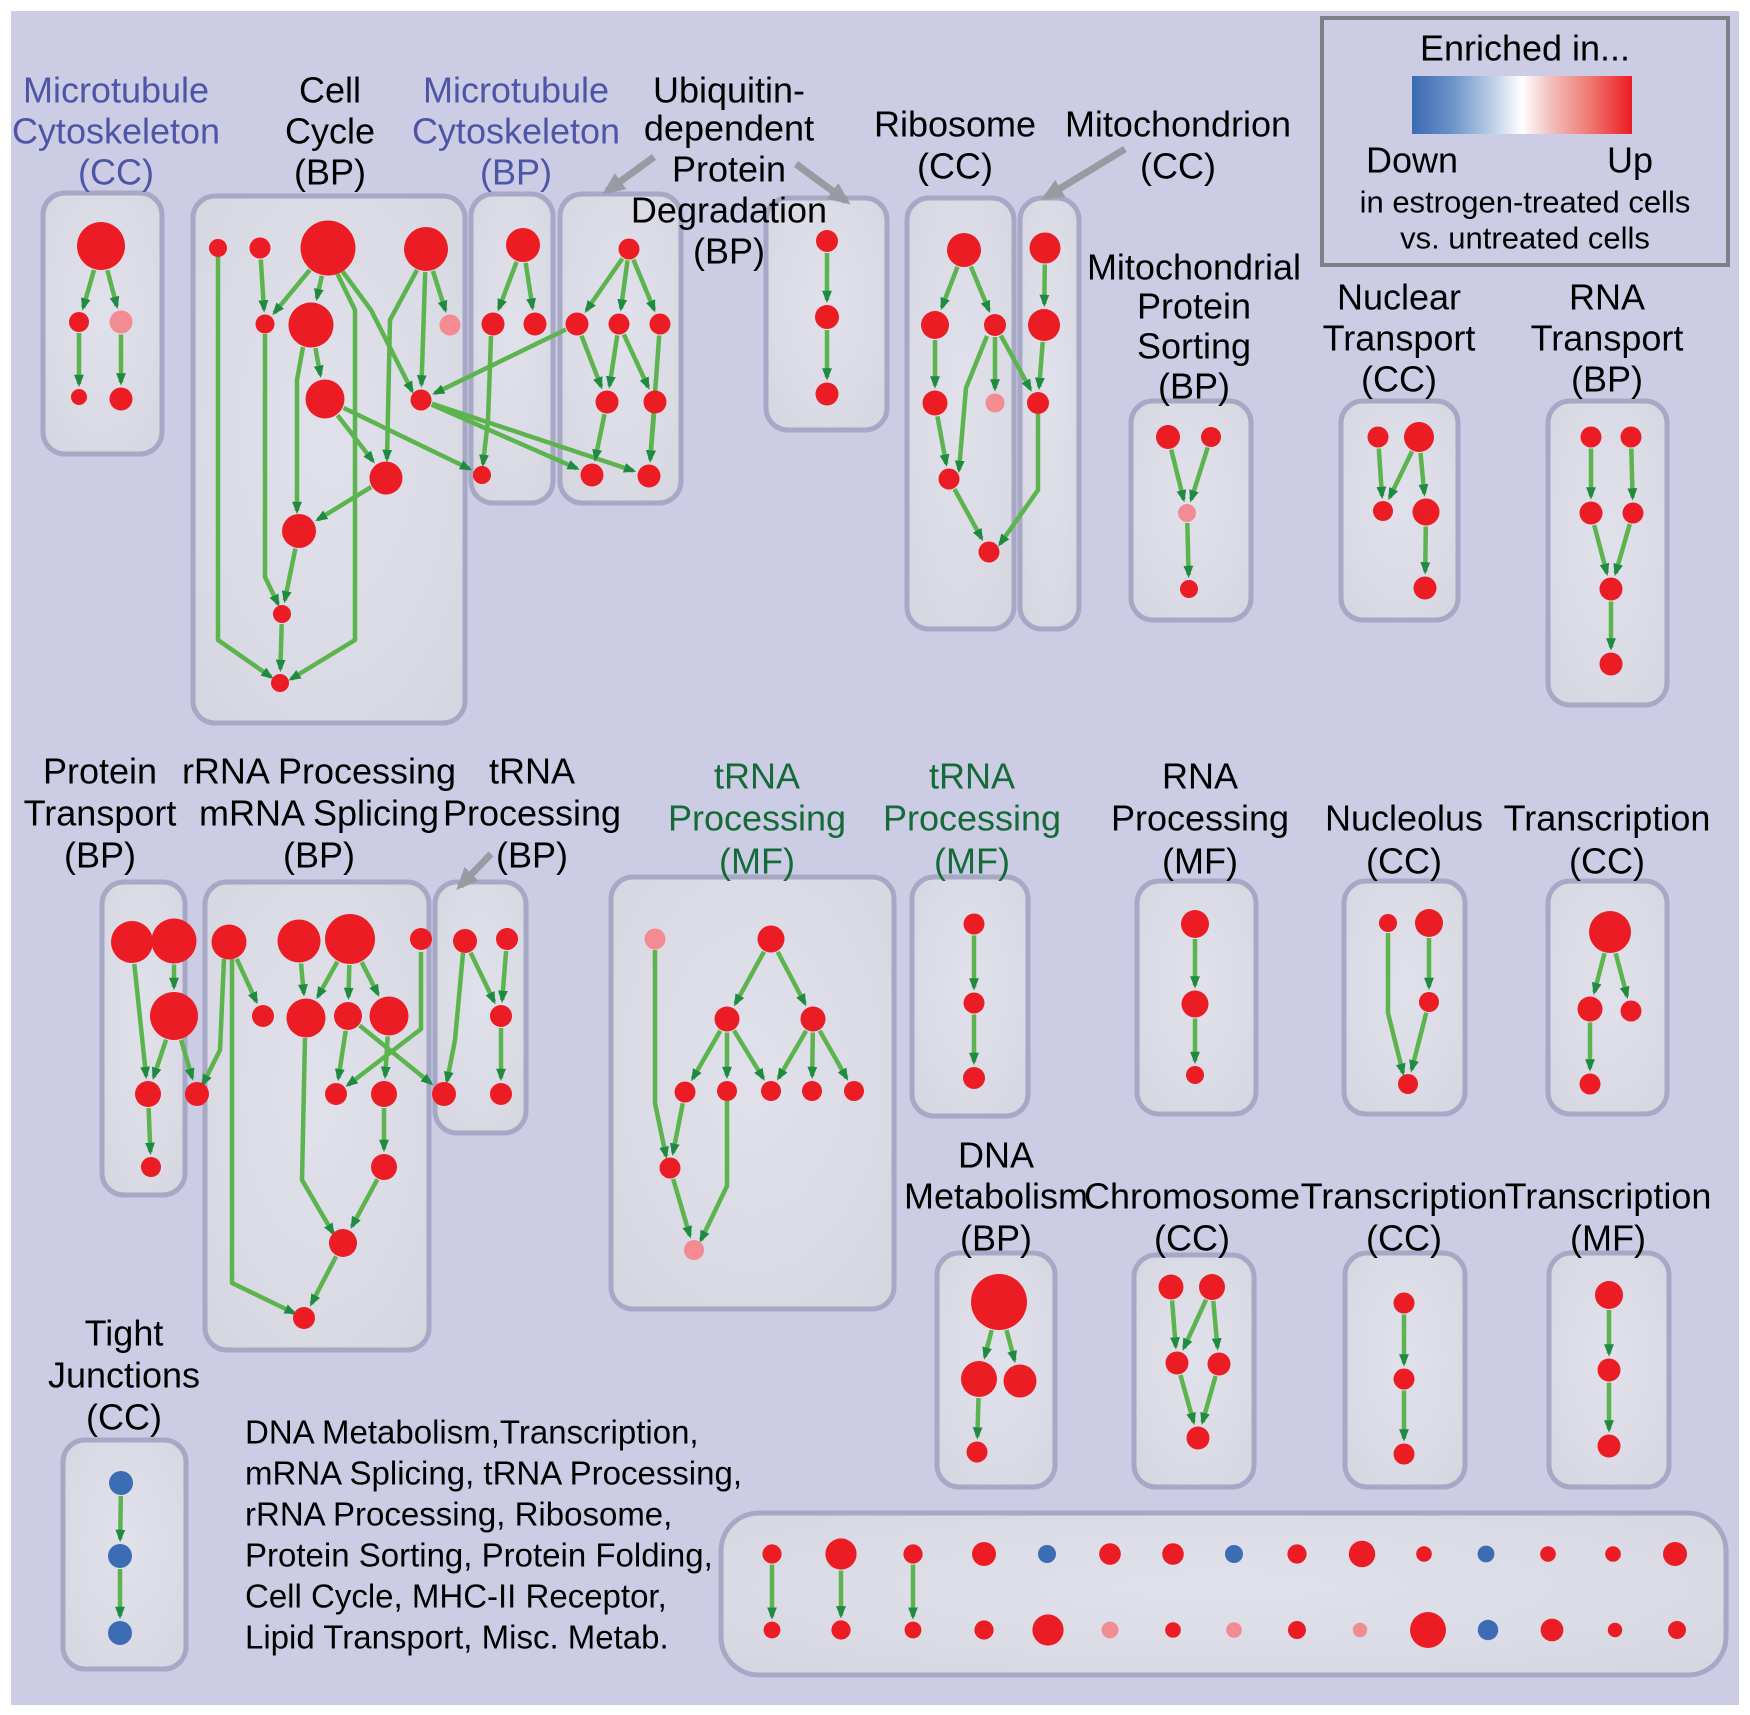 This screenshot has height=1715, width=1750. I want to click on svg-text:mRNA Splicing, tRNA Processing: mRNA Splicing, tRNA Processing,, so click(493, 1473).